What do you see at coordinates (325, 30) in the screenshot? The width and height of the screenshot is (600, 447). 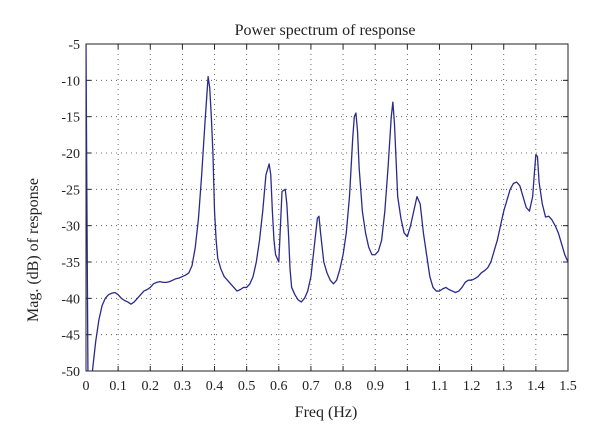 I see `chart-title: Power spectrum of response` at bounding box center [325, 30].